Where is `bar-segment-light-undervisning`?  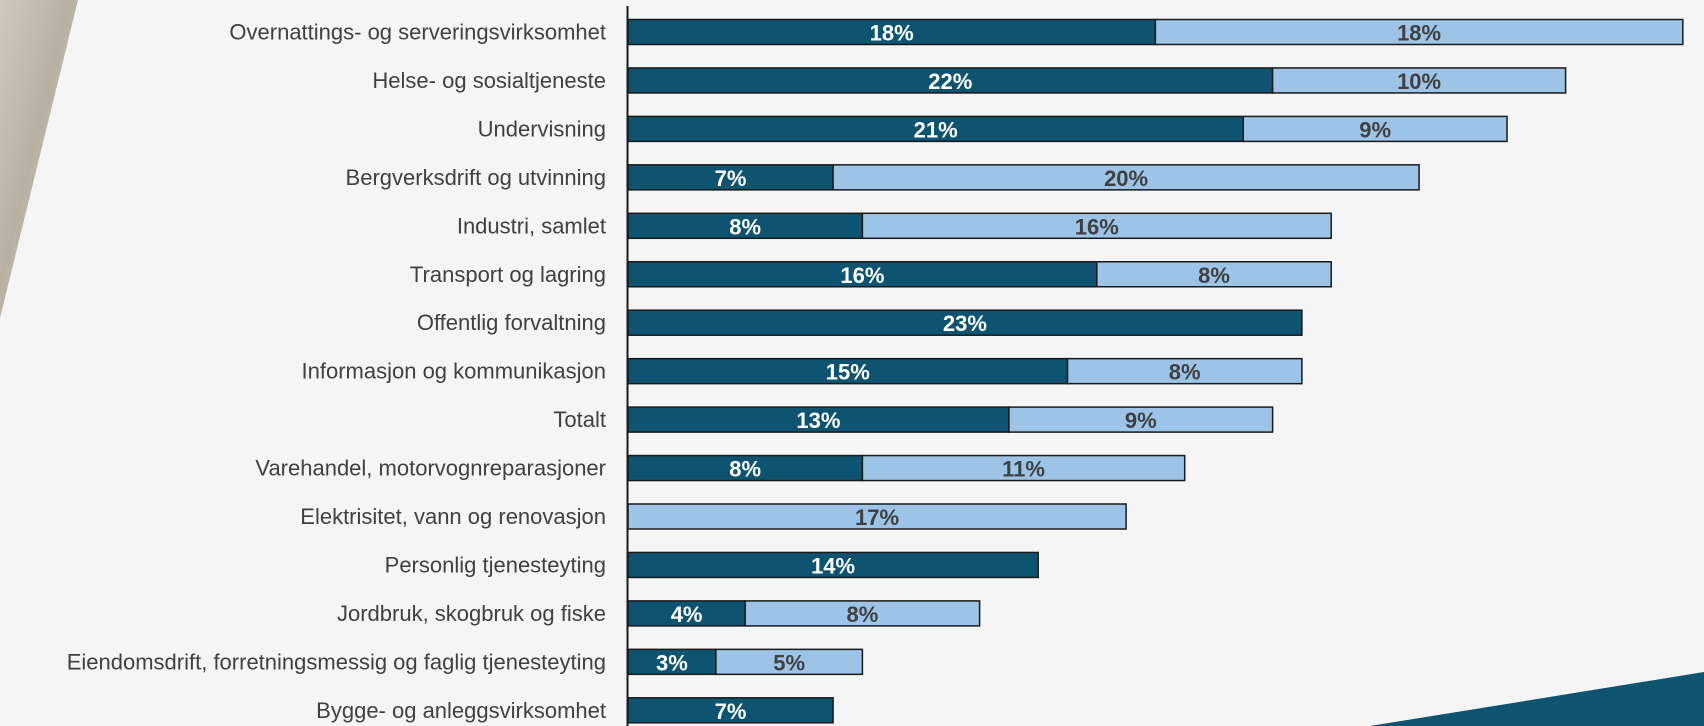 bar-segment-light-undervisning is located at coordinates (1375, 129).